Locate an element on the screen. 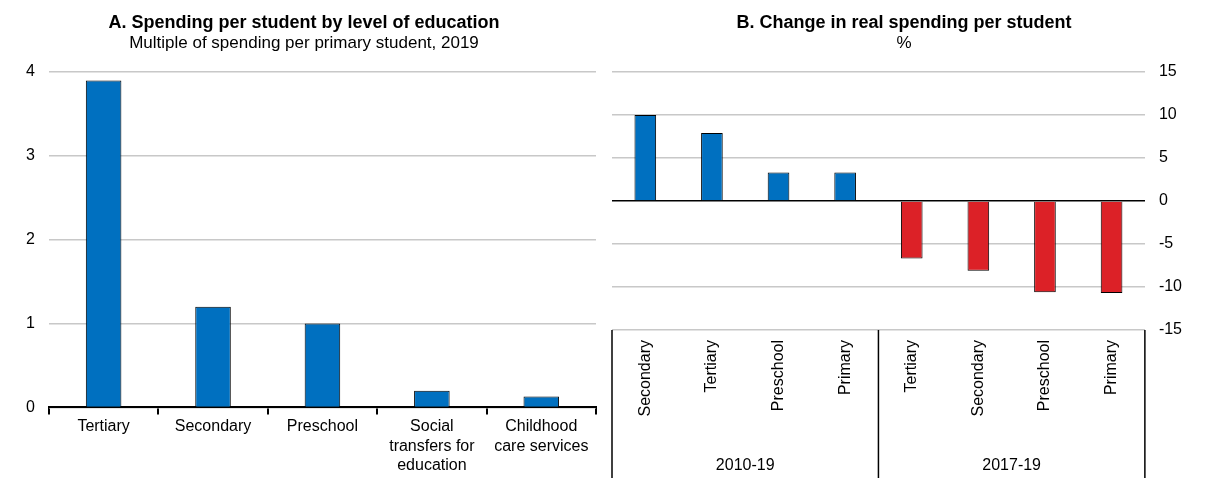 This screenshot has height=478, width=1208. y-tick-label: 2 is located at coordinates (30, 239).